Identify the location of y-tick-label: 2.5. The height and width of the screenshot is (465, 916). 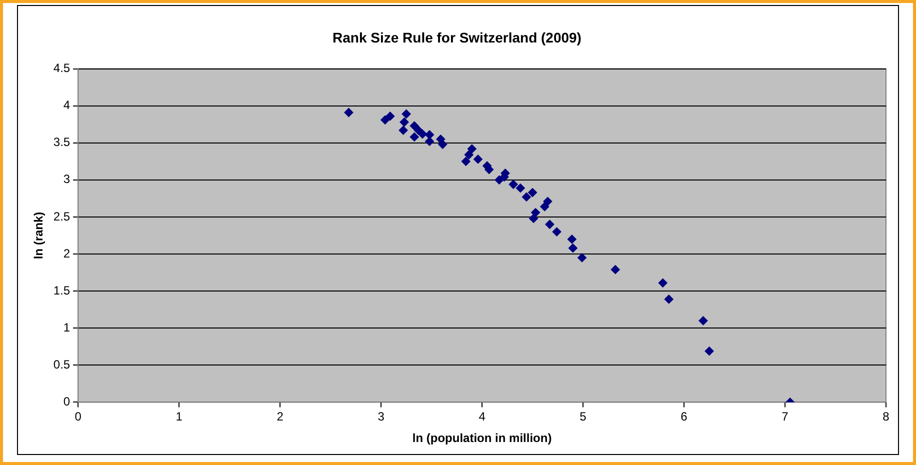
(61, 216).